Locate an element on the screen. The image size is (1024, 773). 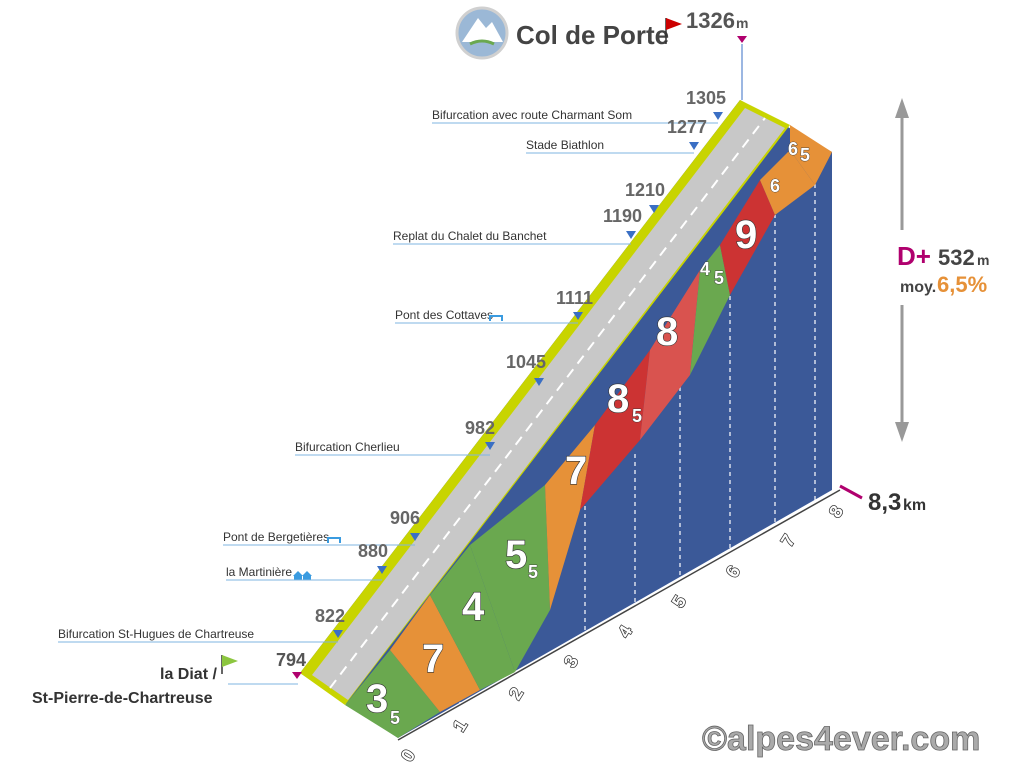
distance-unit: km is located at coordinates (914, 505).